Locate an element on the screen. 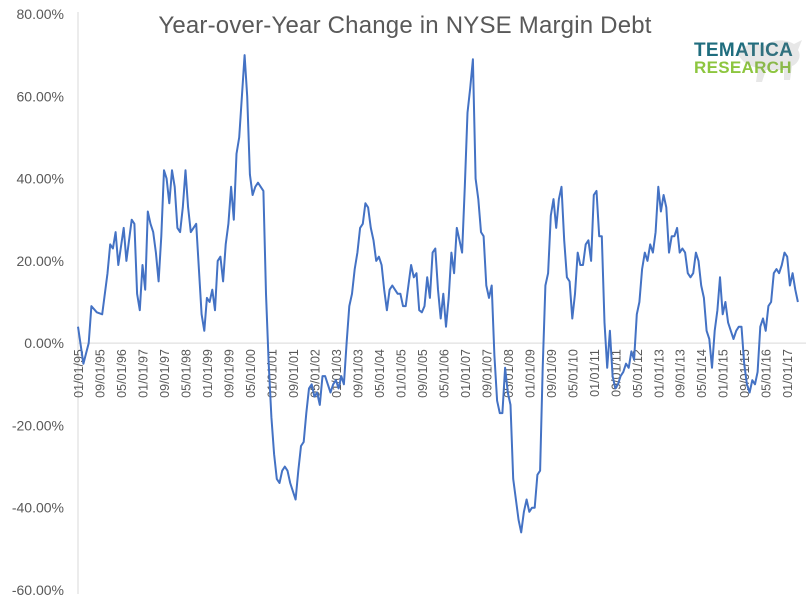 The width and height of the screenshot is (808, 603). x-tick-label: 01/01/05 is located at coordinates (401, 373).